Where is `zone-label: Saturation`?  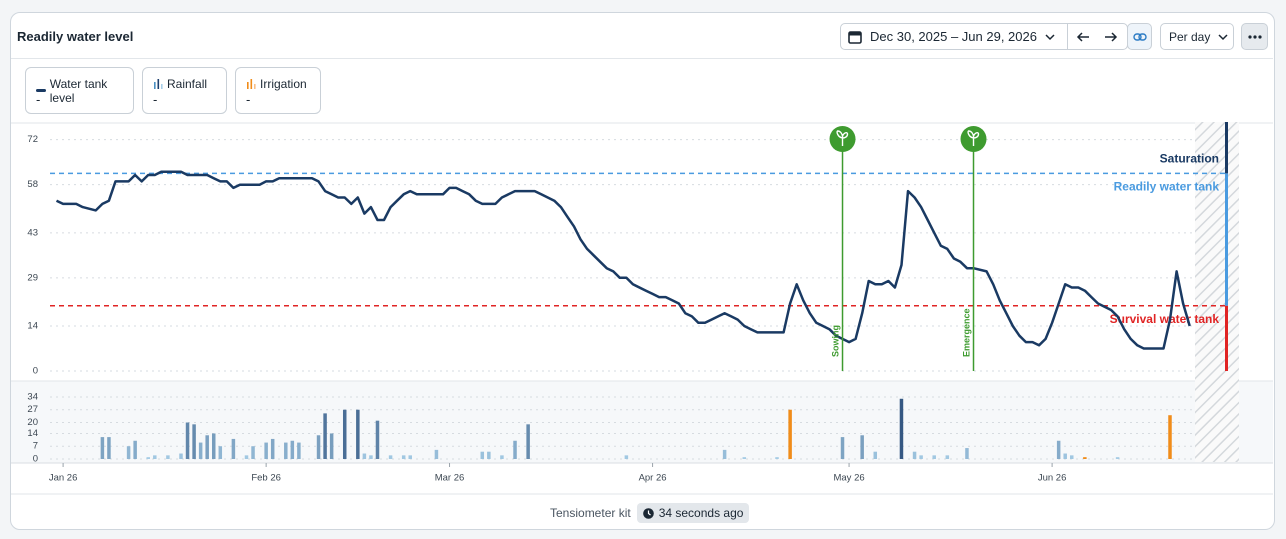
zone-label: Saturation is located at coordinates (1189, 159).